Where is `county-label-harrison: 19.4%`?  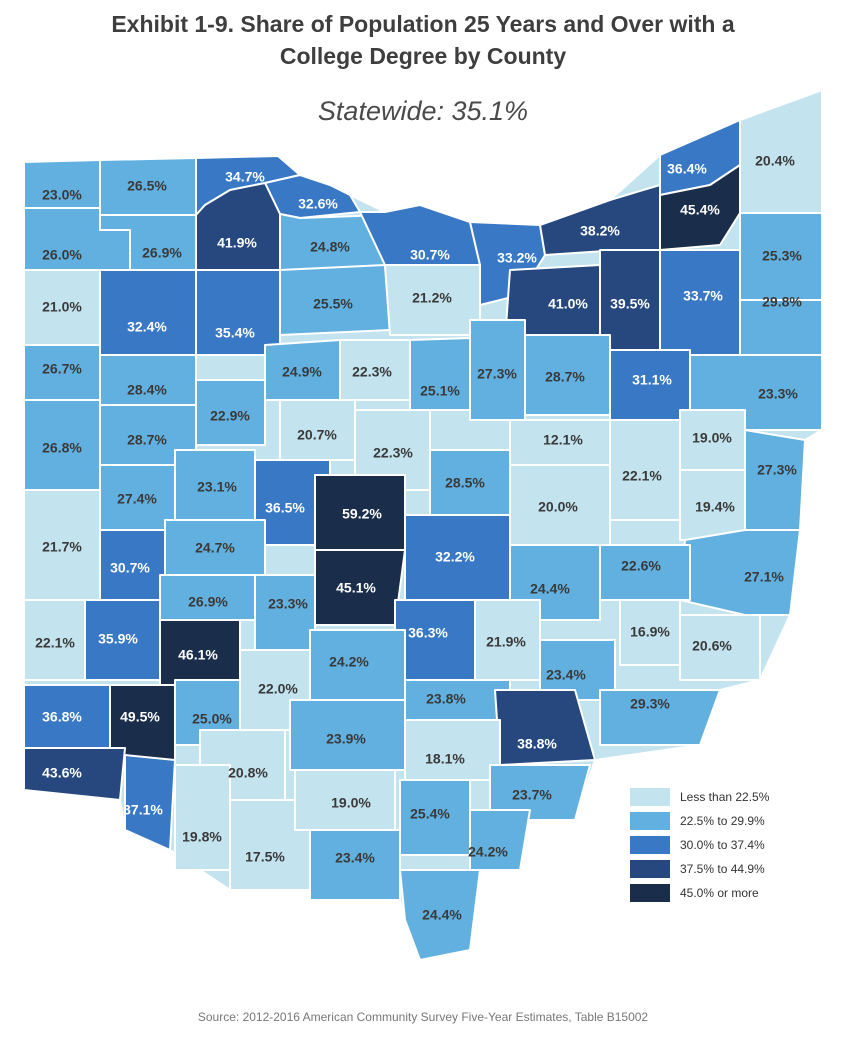 county-label-harrison: 19.4% is located at coordinates (715, 507).